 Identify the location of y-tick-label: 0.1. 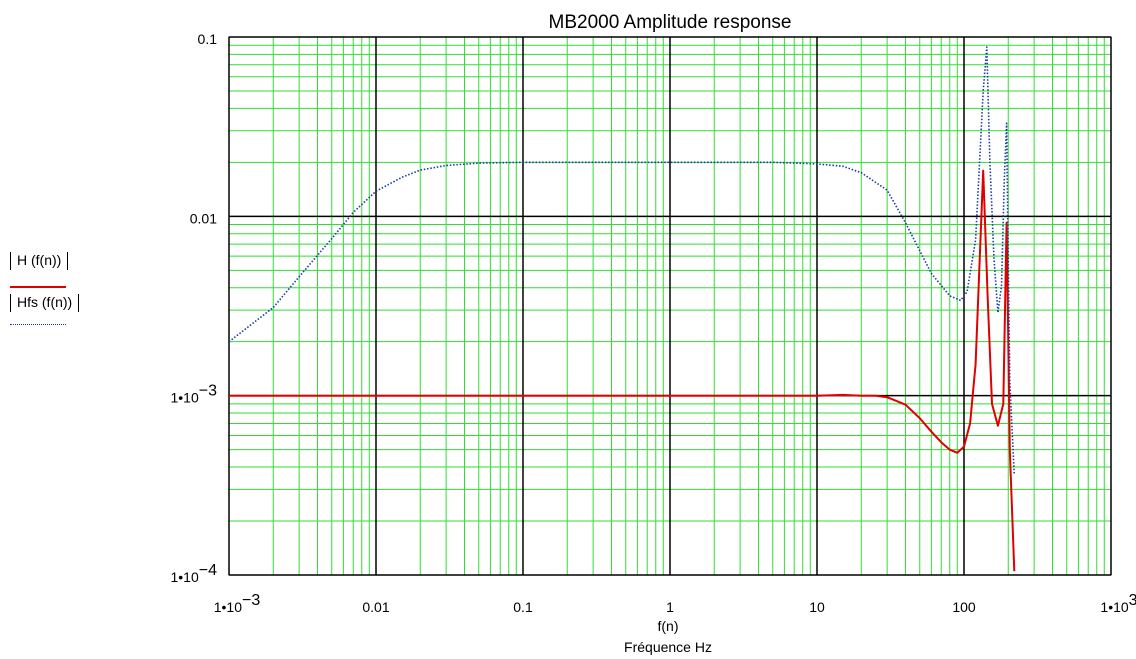
(208, 39).